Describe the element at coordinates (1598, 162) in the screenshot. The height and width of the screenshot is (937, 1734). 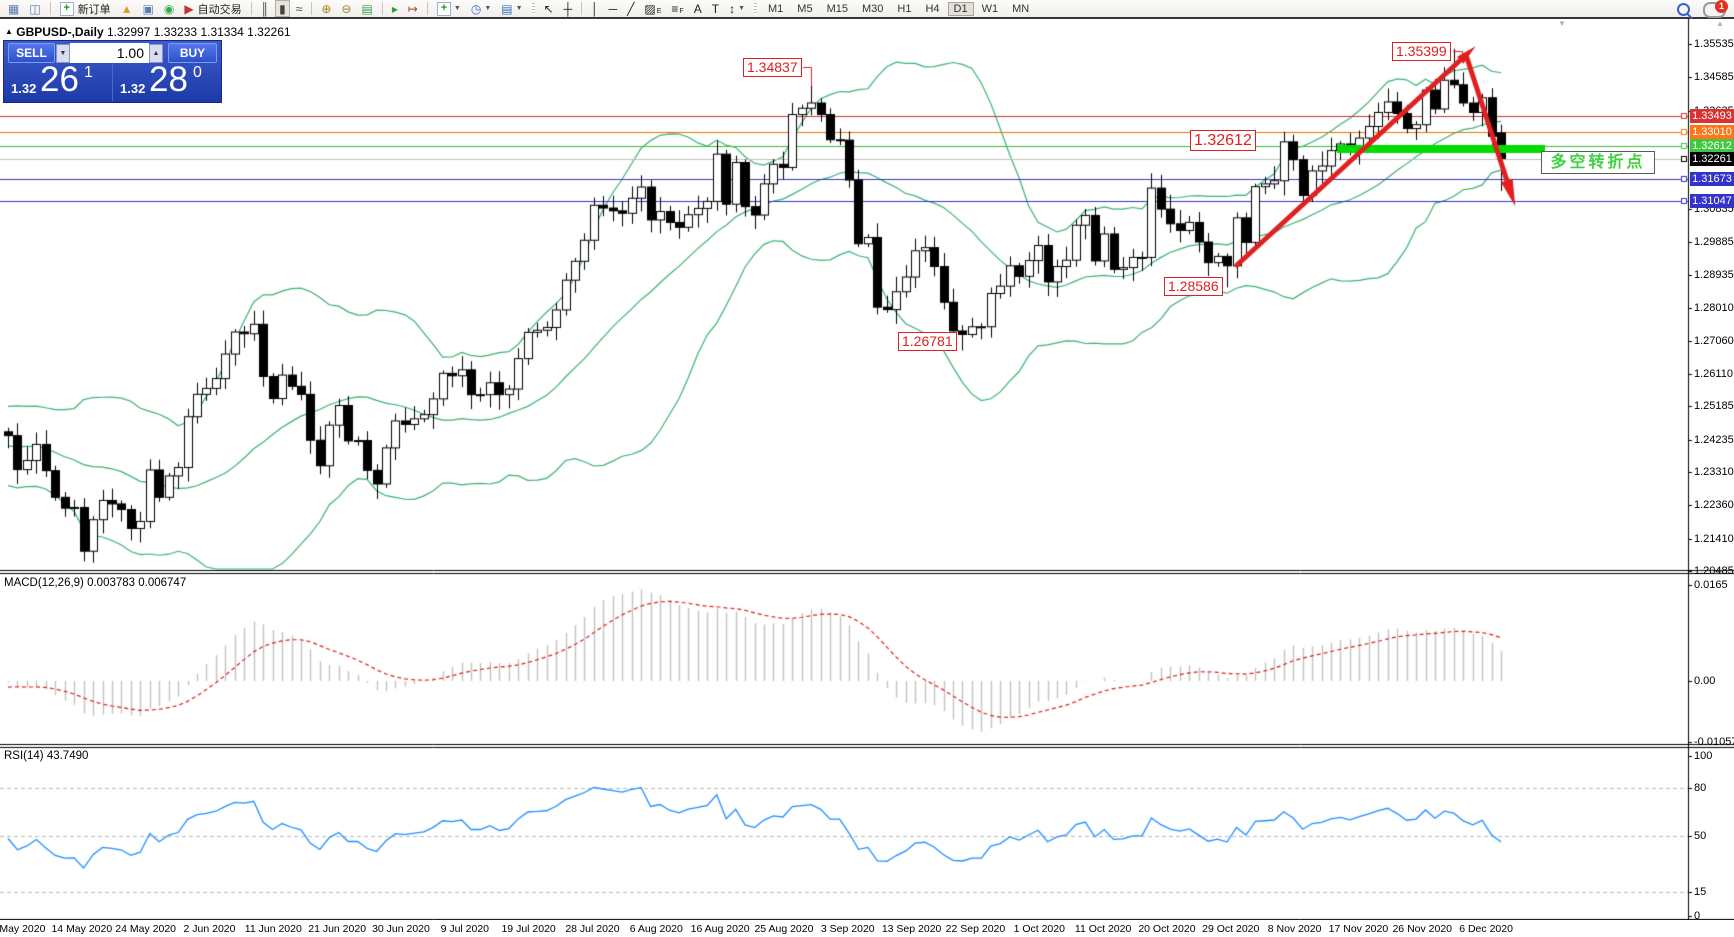
I see `note-box-turning-point: 多空转折点` at that location.